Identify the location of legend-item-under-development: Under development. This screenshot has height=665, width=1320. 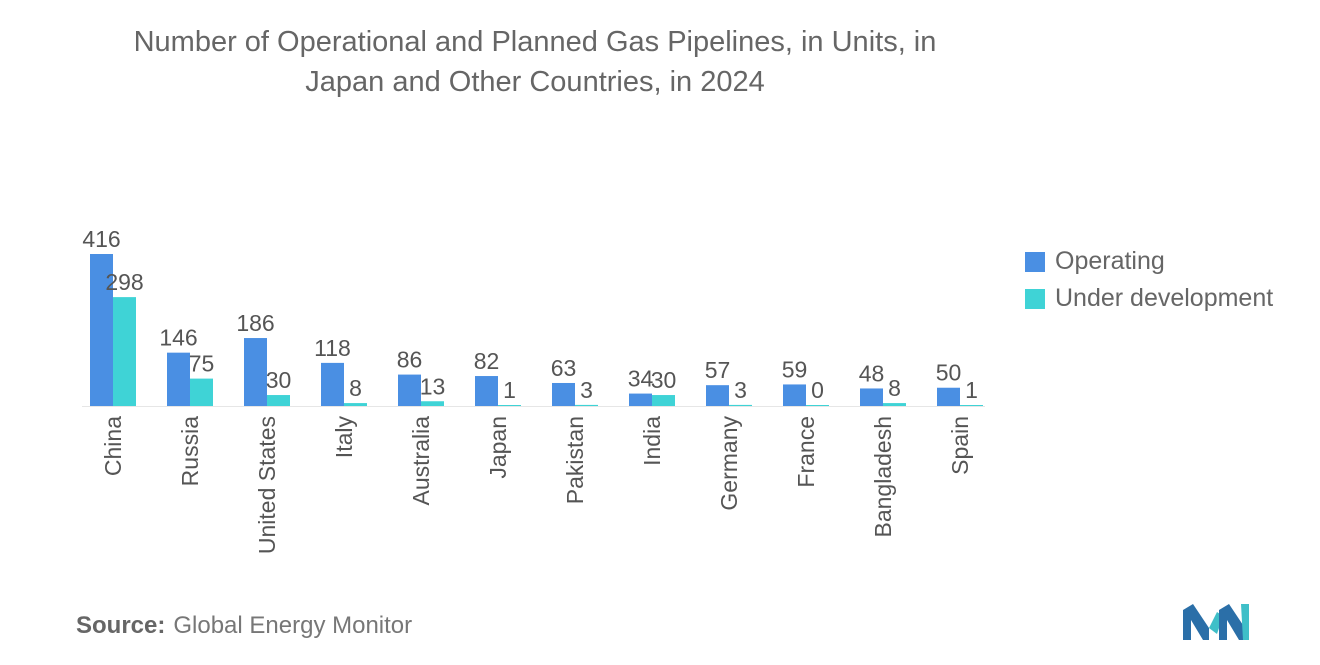
(1149, 298).